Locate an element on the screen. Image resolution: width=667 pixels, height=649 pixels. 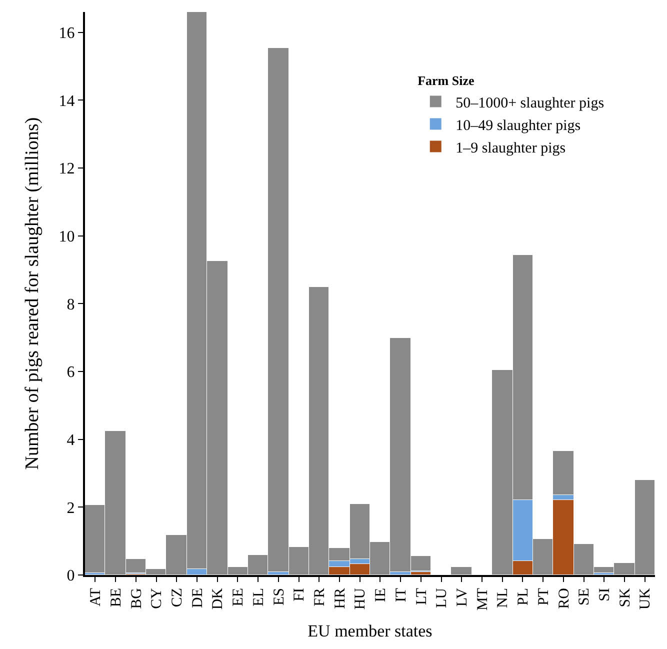
x-tick-label: CY is located at coordinates (157, 598).